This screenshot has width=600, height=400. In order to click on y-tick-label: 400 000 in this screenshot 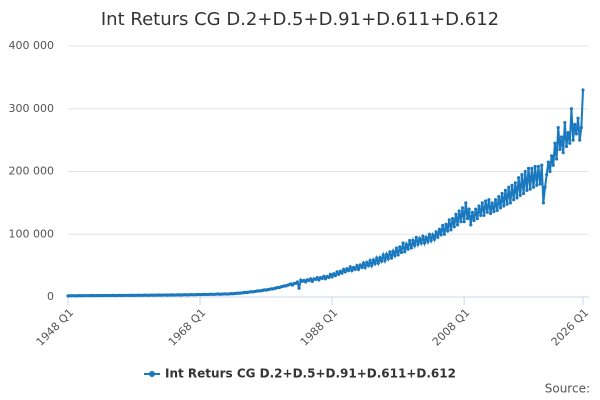, I will do `click(32, 45)`.